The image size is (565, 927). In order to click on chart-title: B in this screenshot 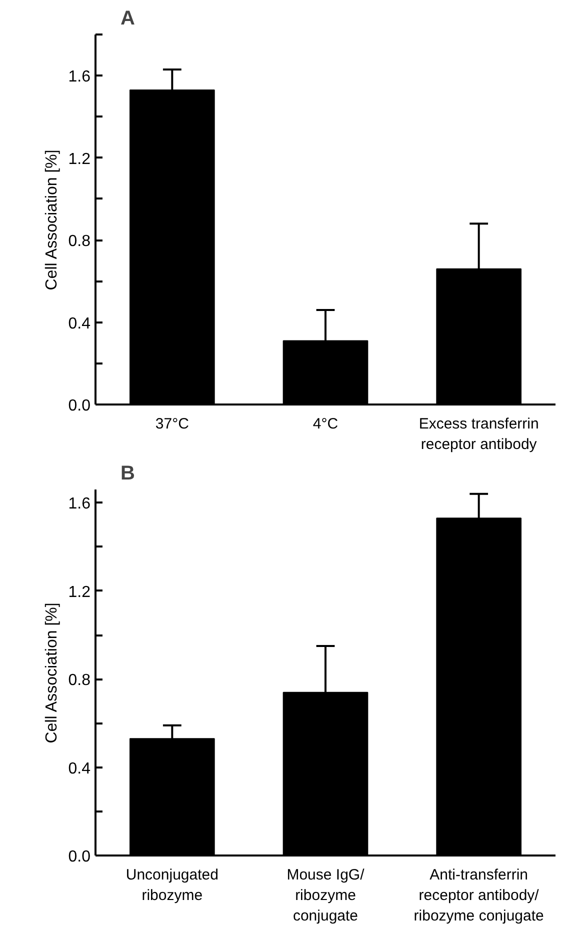, I will do `click(127, 473)`.